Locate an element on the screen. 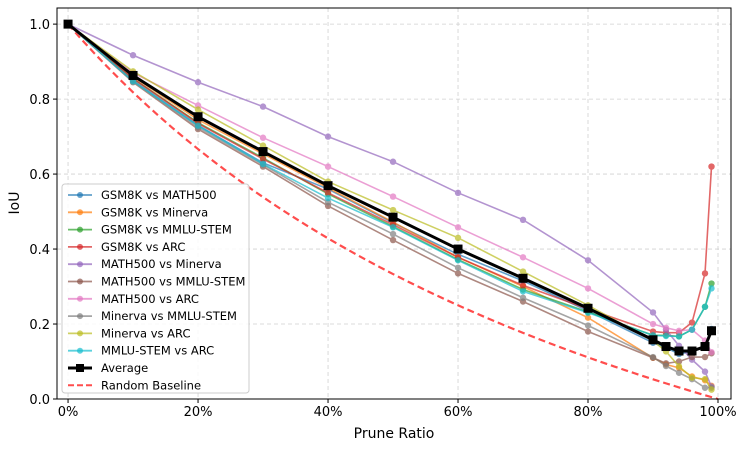 This screenshot has height=450, width=747. x-tick-label: 0% is located at coordinates (68, 412).